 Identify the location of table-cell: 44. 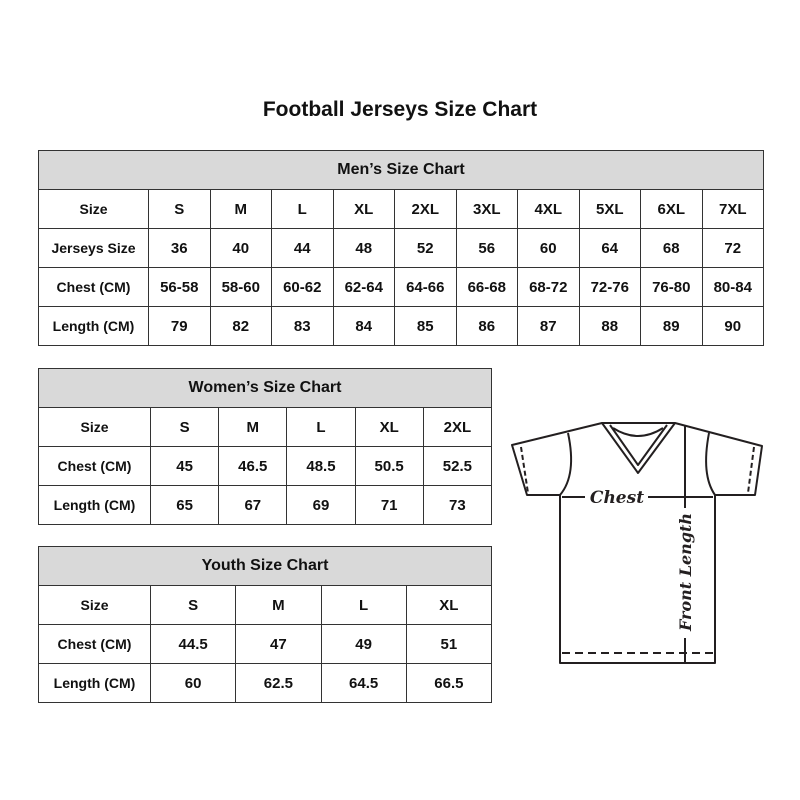
(302, 248).